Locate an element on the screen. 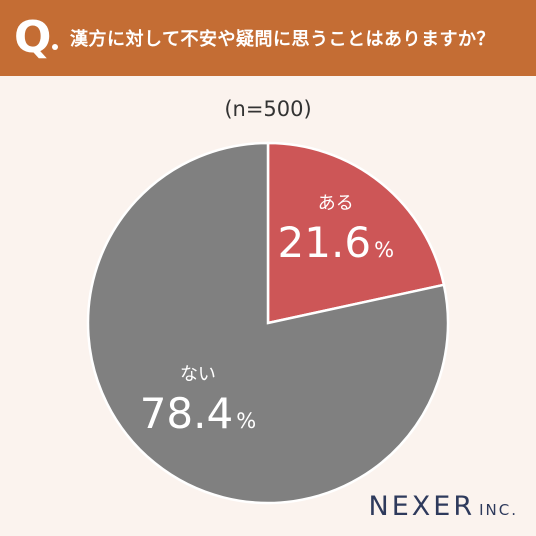 Image resolution: width=536 pixels, height=536 pixels. nexer-logo: NEXER INC. is located at coordinates (443, 506).